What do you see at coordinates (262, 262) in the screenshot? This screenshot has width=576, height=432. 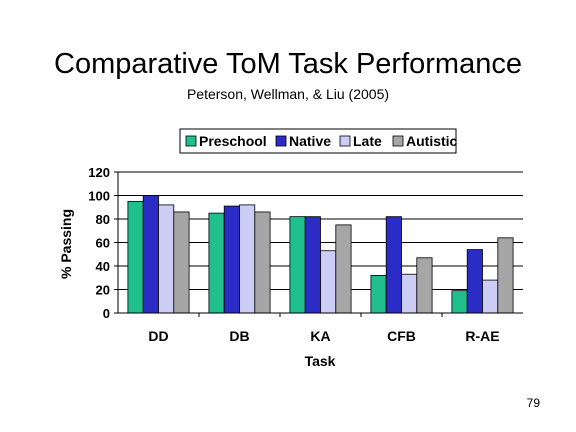 I see `bar-autistic-db` at bounding box center [262, 262].